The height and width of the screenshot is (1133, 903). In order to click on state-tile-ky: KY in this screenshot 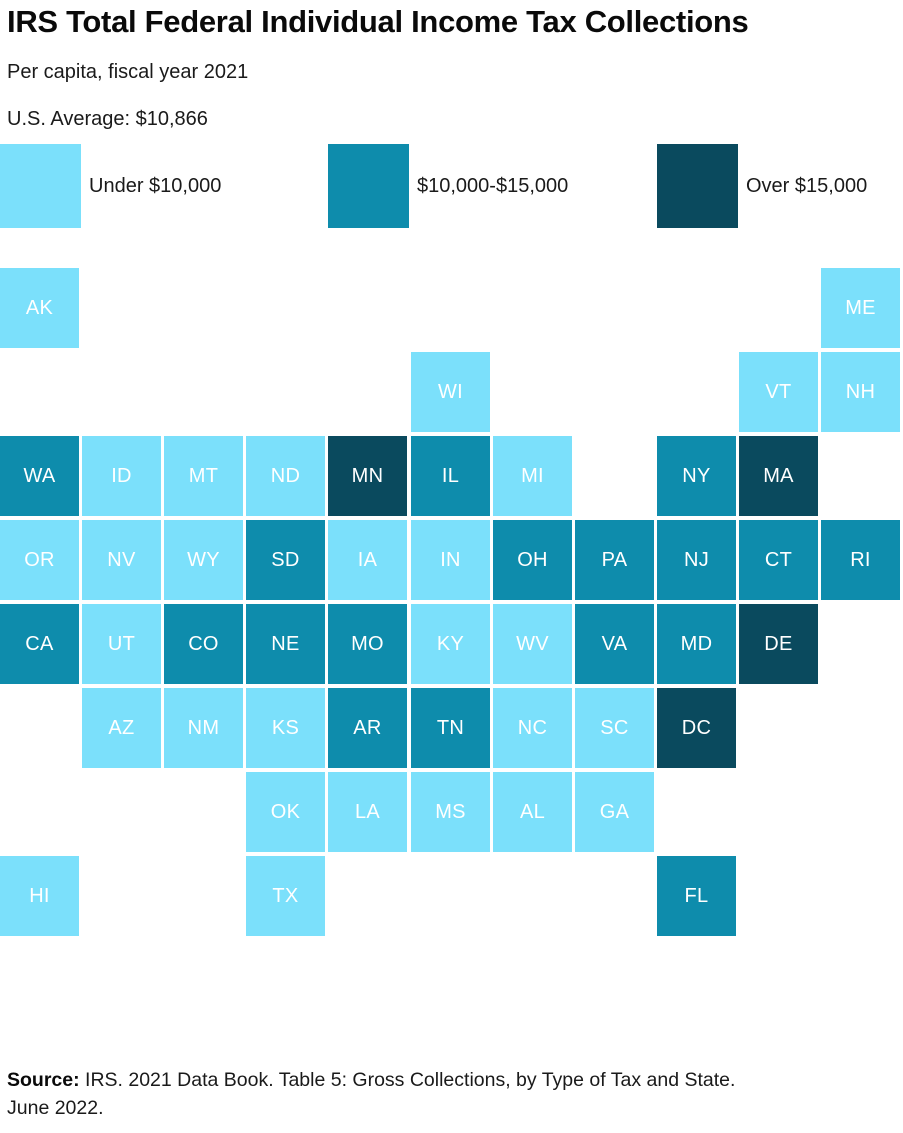, I will do `click(450, 644)`.